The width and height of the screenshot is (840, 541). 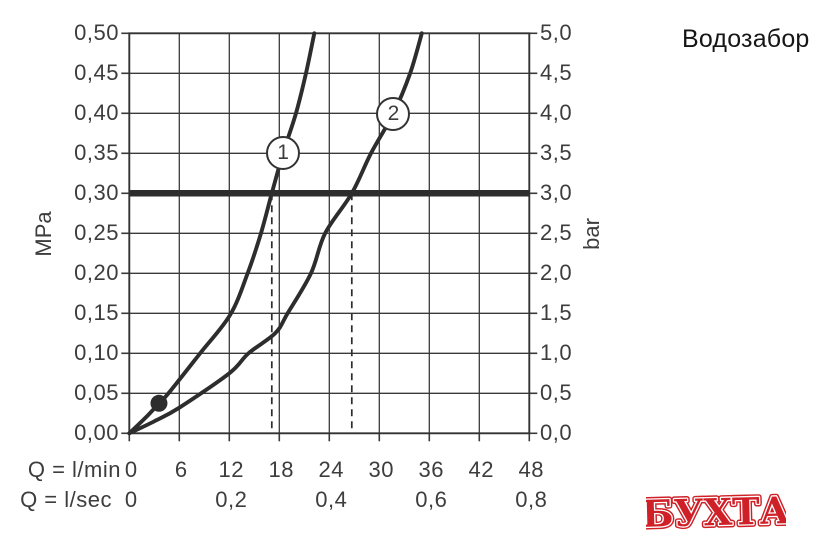 I want to click on y-tick-label-mpa: 0,40, so click(x=96, y=113).